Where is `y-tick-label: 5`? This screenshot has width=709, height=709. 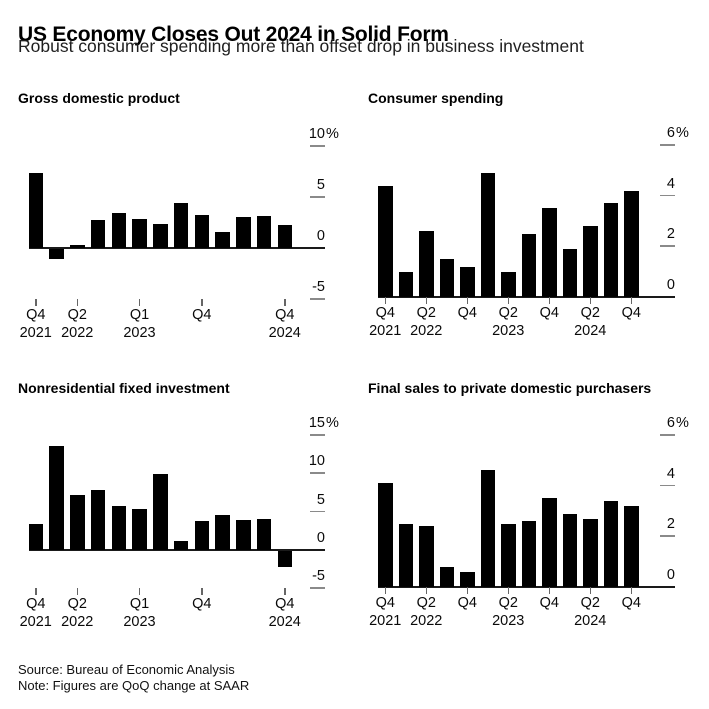
y-tick-label: 5 is located at coordinates (320, 499).